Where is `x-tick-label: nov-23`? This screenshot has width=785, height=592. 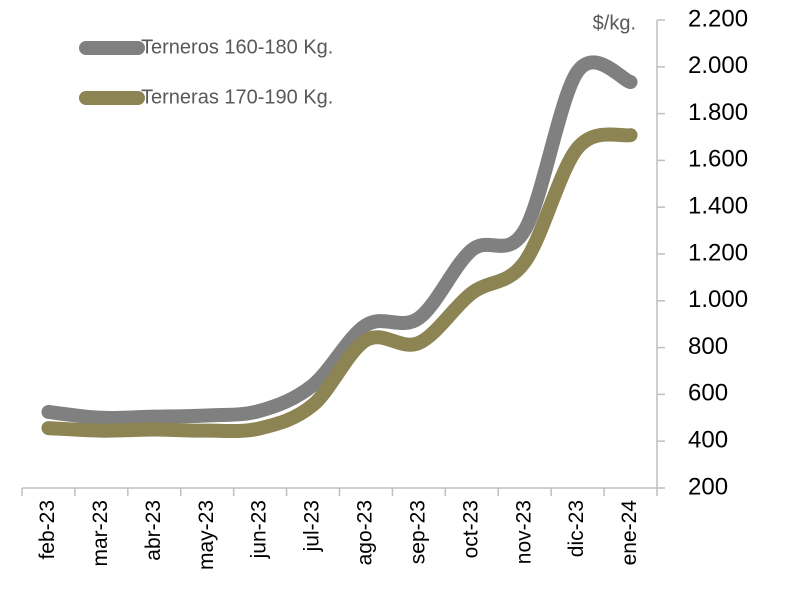 x-tick-label: nov-23 is located at coordinates (523, 532).